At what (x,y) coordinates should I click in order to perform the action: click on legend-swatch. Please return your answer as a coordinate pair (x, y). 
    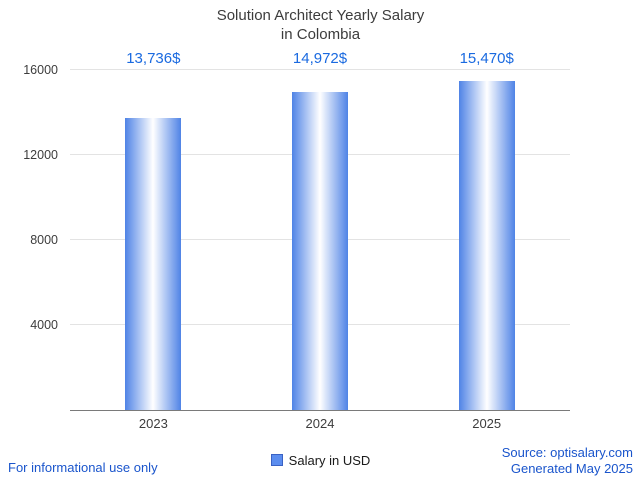
    Looking at the image, I should click on (276, 460).